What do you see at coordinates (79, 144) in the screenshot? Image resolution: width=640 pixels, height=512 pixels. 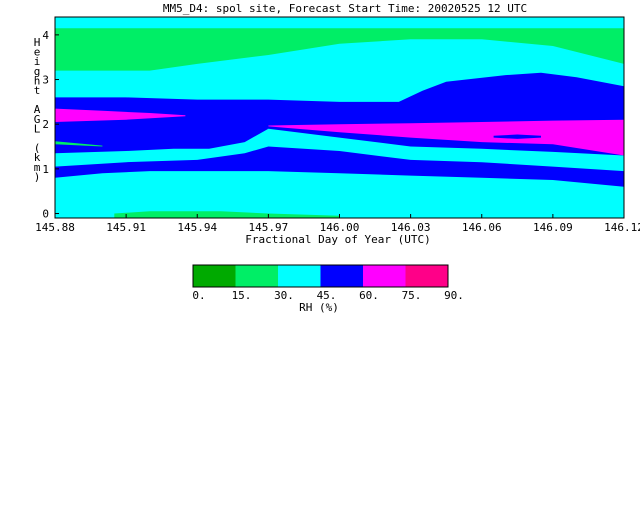 I see `rh-band-15-30-sliver` at bounding box center [79, 144].